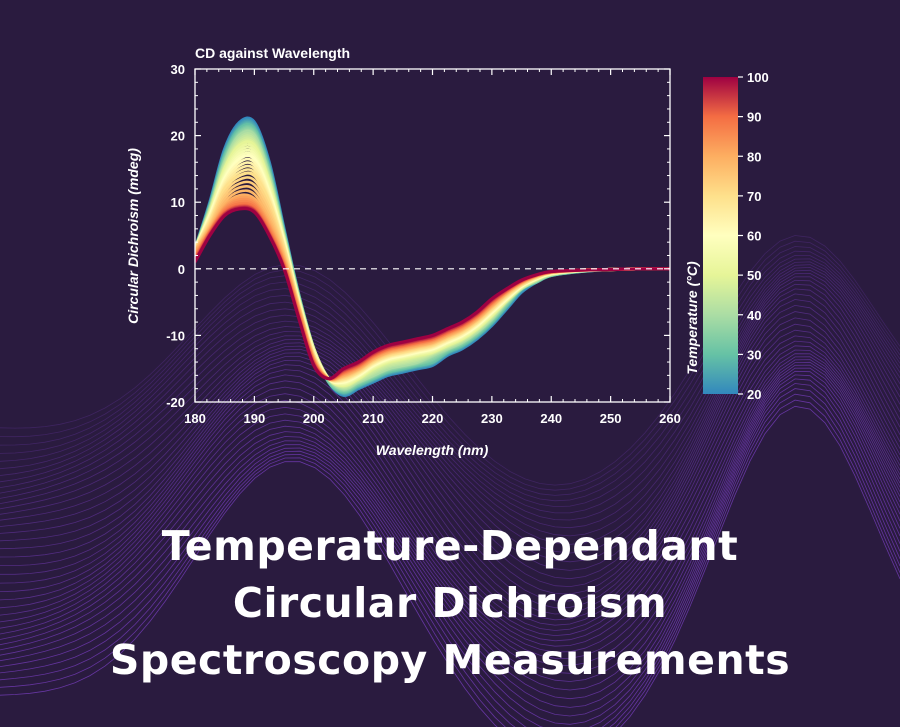  Describe the element at coordinates (611, 418) in the screenshot. I see `x-tick-label: 250` at that location.